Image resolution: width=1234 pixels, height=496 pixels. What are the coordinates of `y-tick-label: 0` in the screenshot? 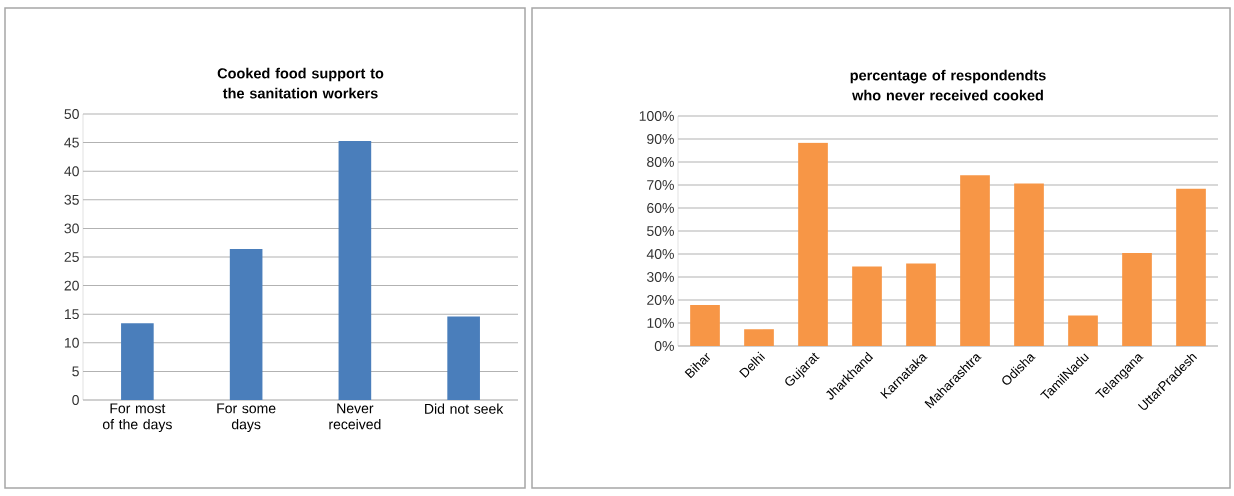 It's located at (75, 400).